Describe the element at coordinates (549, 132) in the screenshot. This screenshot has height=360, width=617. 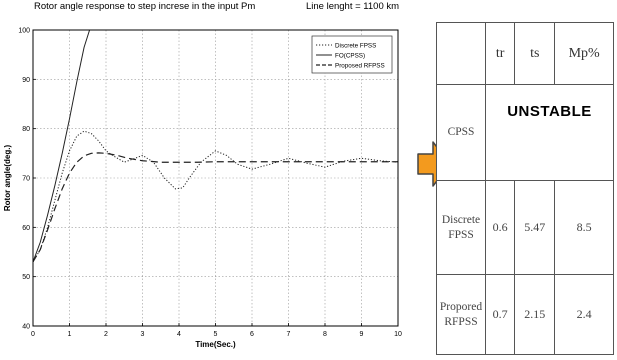
I see `unstable-cell: UNSTABLE` at that location.